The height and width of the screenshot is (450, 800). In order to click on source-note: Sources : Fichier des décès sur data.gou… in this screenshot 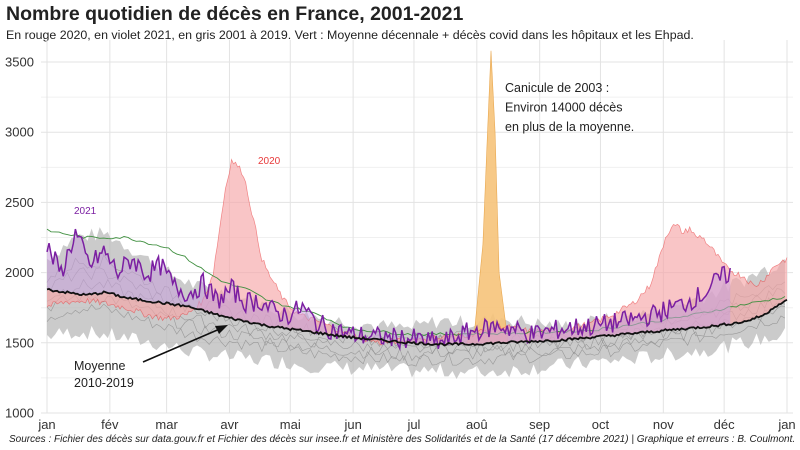, I will do `click(402, 439)`.